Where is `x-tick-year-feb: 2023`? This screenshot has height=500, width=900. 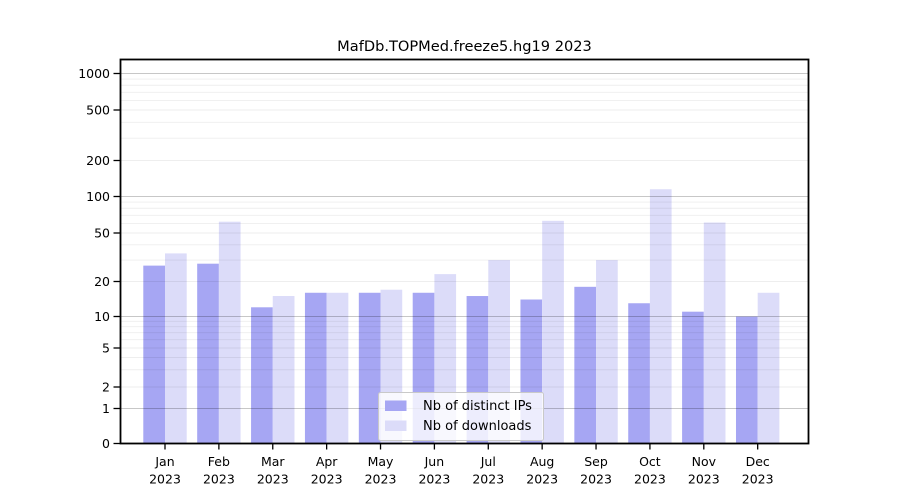 x-tick-year-feb: 2023 is located at coordinates (219, 479).